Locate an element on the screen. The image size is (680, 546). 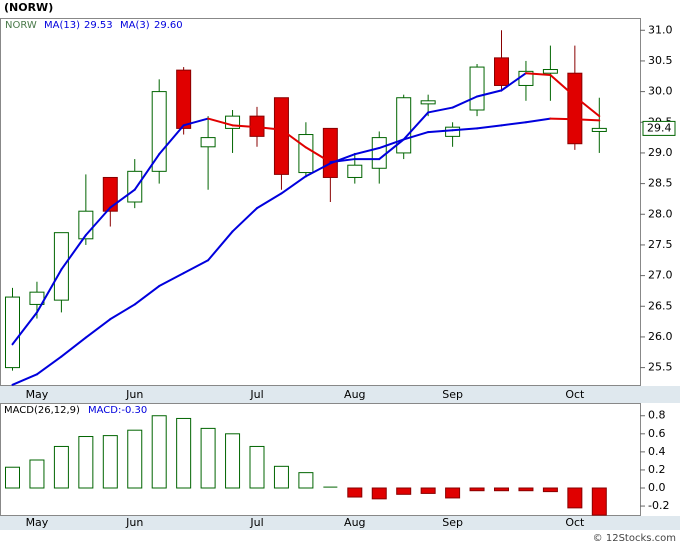
legend-ma: MA(13) is located at coordinates (62, 25).